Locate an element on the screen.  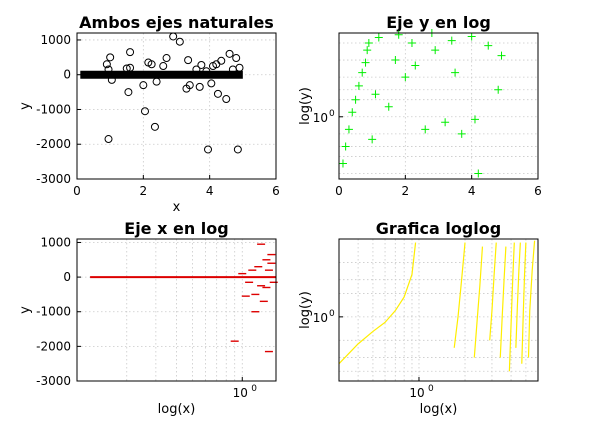
chart-title: Ambos ejes naturales is located at coordinates (176, 22).